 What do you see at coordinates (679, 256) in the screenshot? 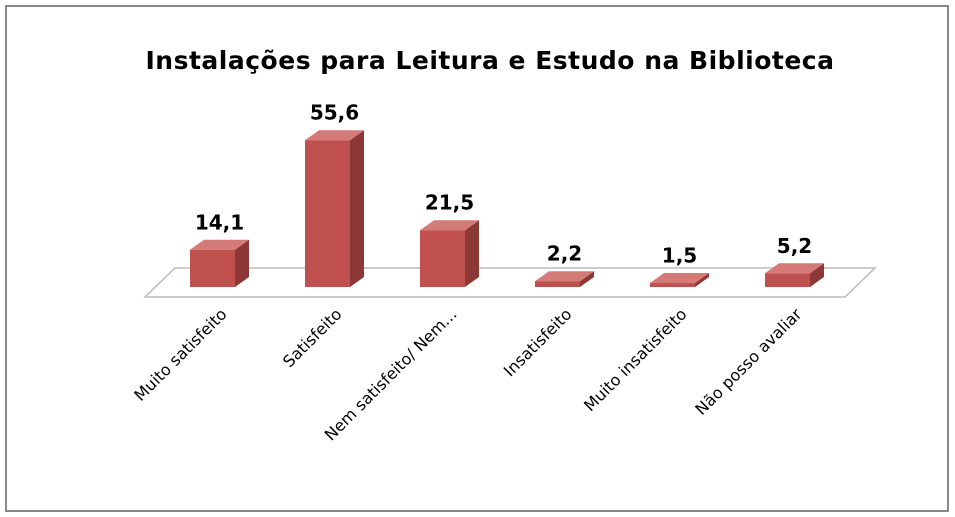
I see `value-label: 1,5` at bounding box center [679, 256].